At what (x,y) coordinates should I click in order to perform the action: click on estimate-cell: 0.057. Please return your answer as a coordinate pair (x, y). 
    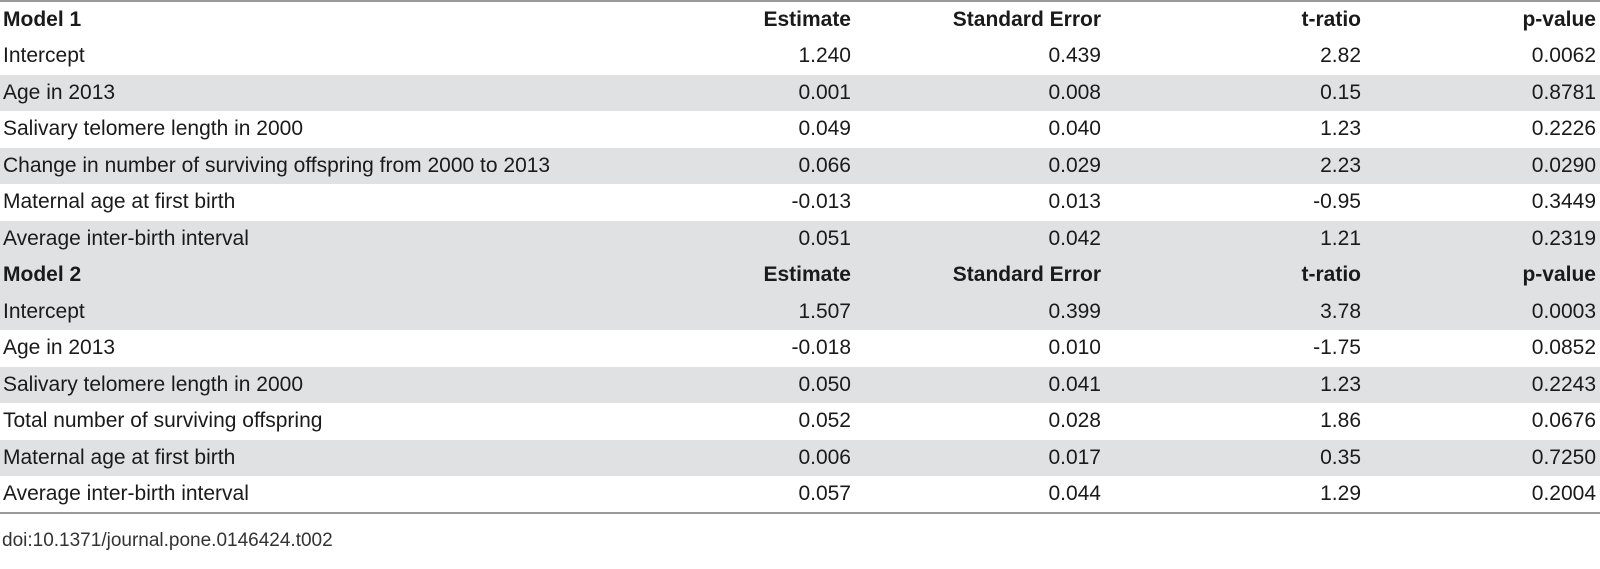
    Looking at the image, I should click on (824, 493).